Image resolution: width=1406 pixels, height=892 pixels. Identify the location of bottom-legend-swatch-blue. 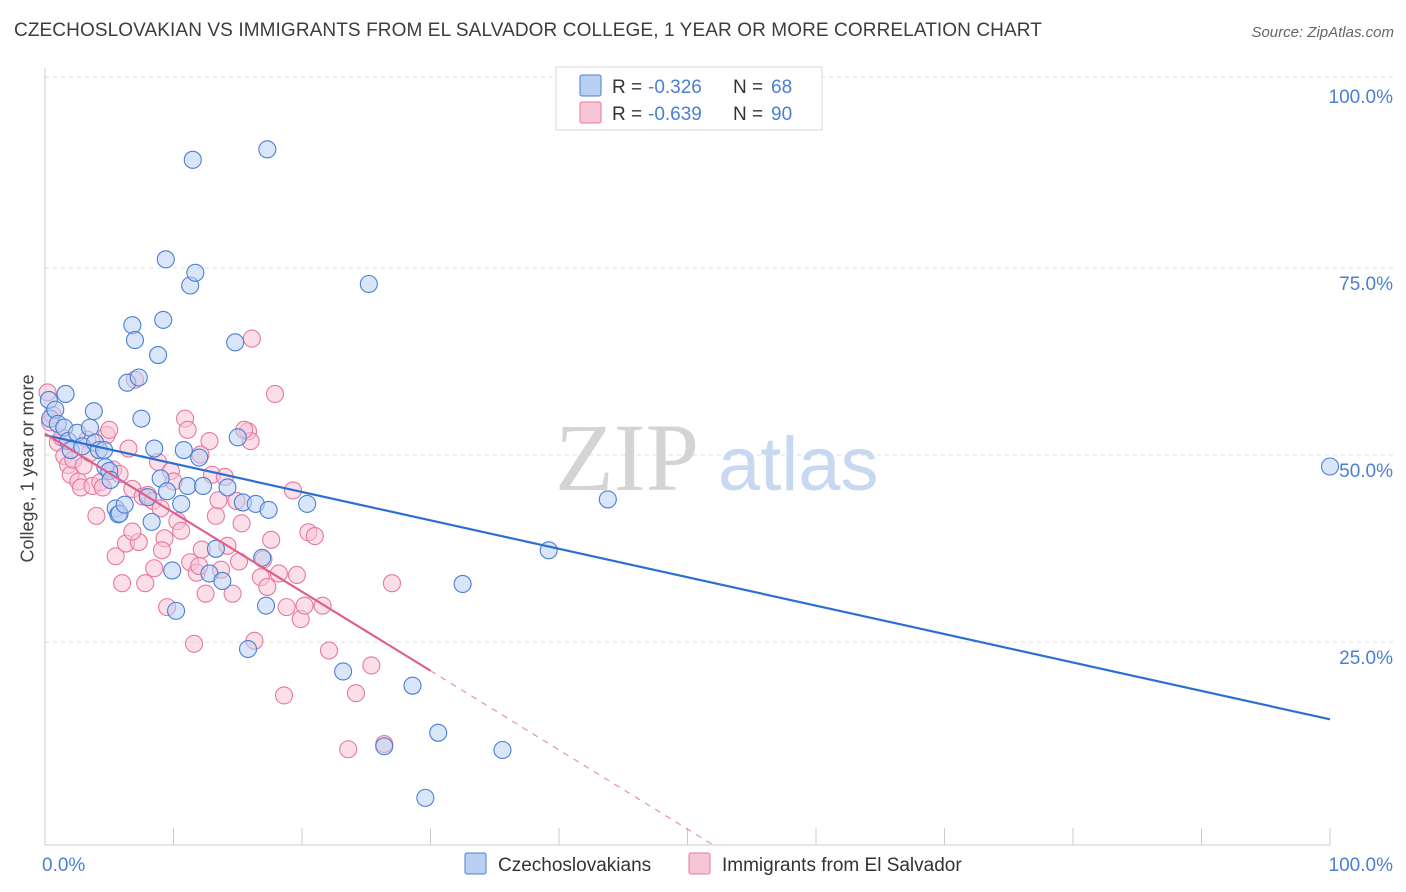
(475, 863).